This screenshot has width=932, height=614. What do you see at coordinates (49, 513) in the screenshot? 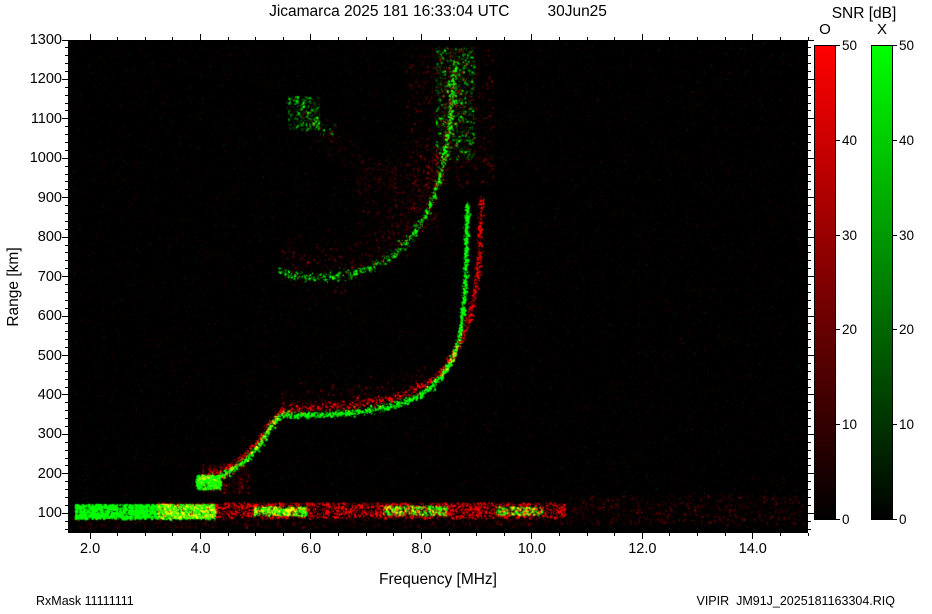
I see `y-tick-label: 100` at bounding box center [49, 513].